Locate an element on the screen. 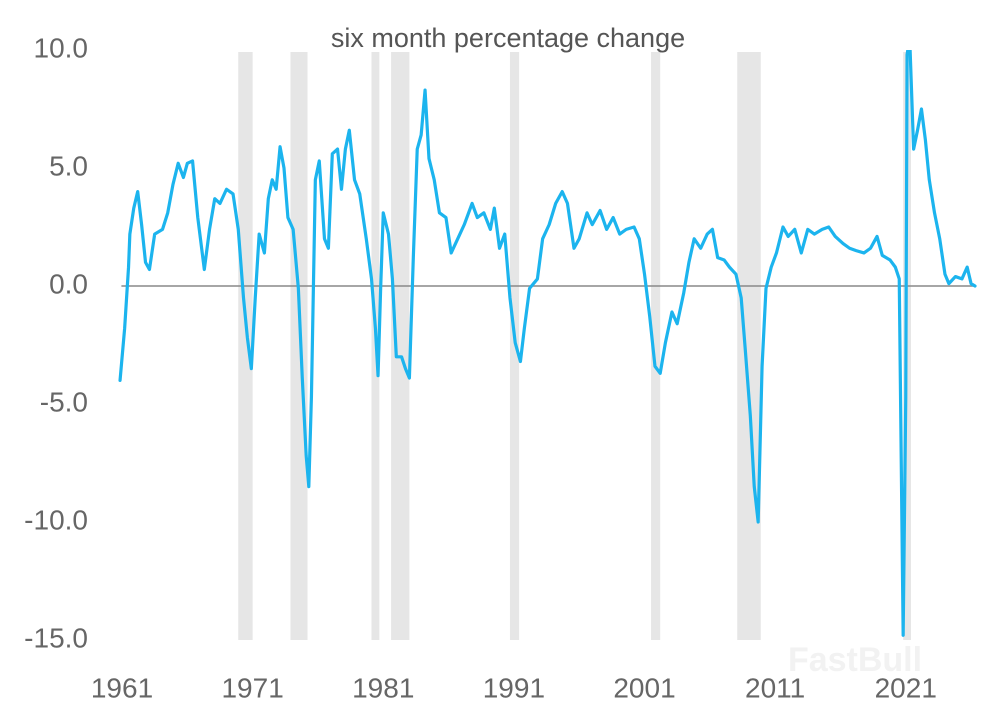 This screenshot has height=716, width=984. x-tick-label: 1971 is located at coordinates (252, 687).